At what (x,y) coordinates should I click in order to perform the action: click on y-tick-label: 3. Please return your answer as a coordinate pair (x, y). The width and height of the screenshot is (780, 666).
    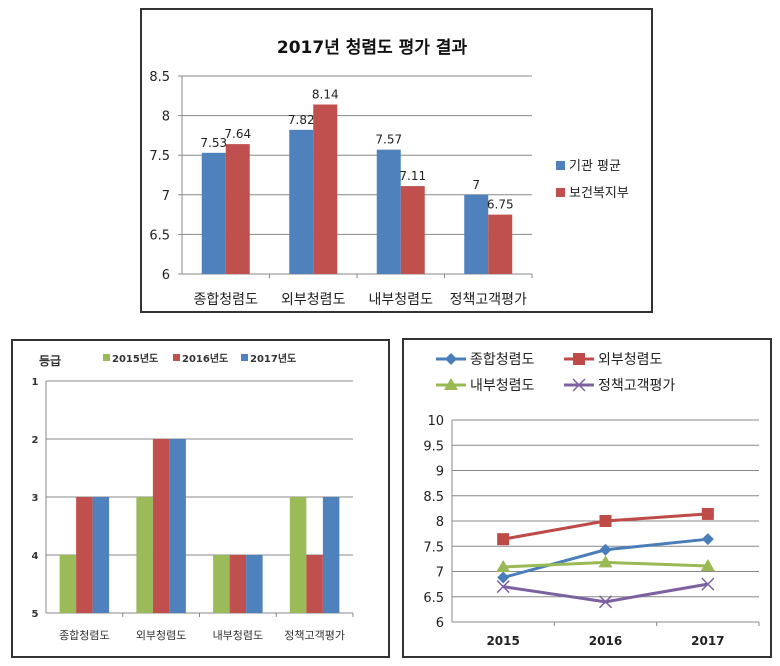
    Looking at the image, I should click on (35, 498).